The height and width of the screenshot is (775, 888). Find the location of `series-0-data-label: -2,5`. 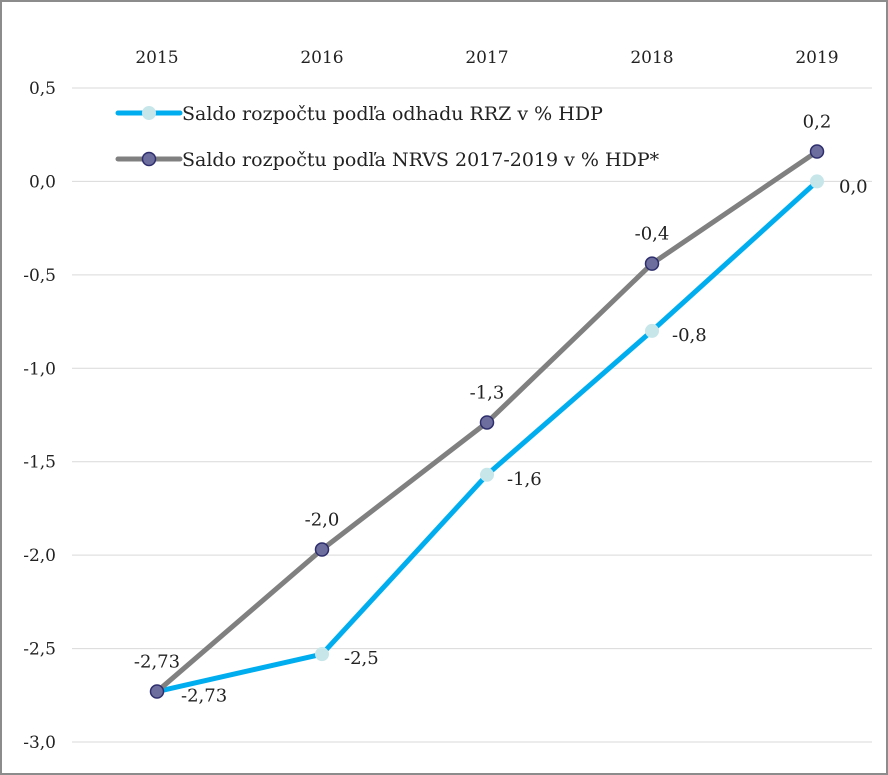

series-0-data-label: -2,5 is located at coordinates (361, 658).